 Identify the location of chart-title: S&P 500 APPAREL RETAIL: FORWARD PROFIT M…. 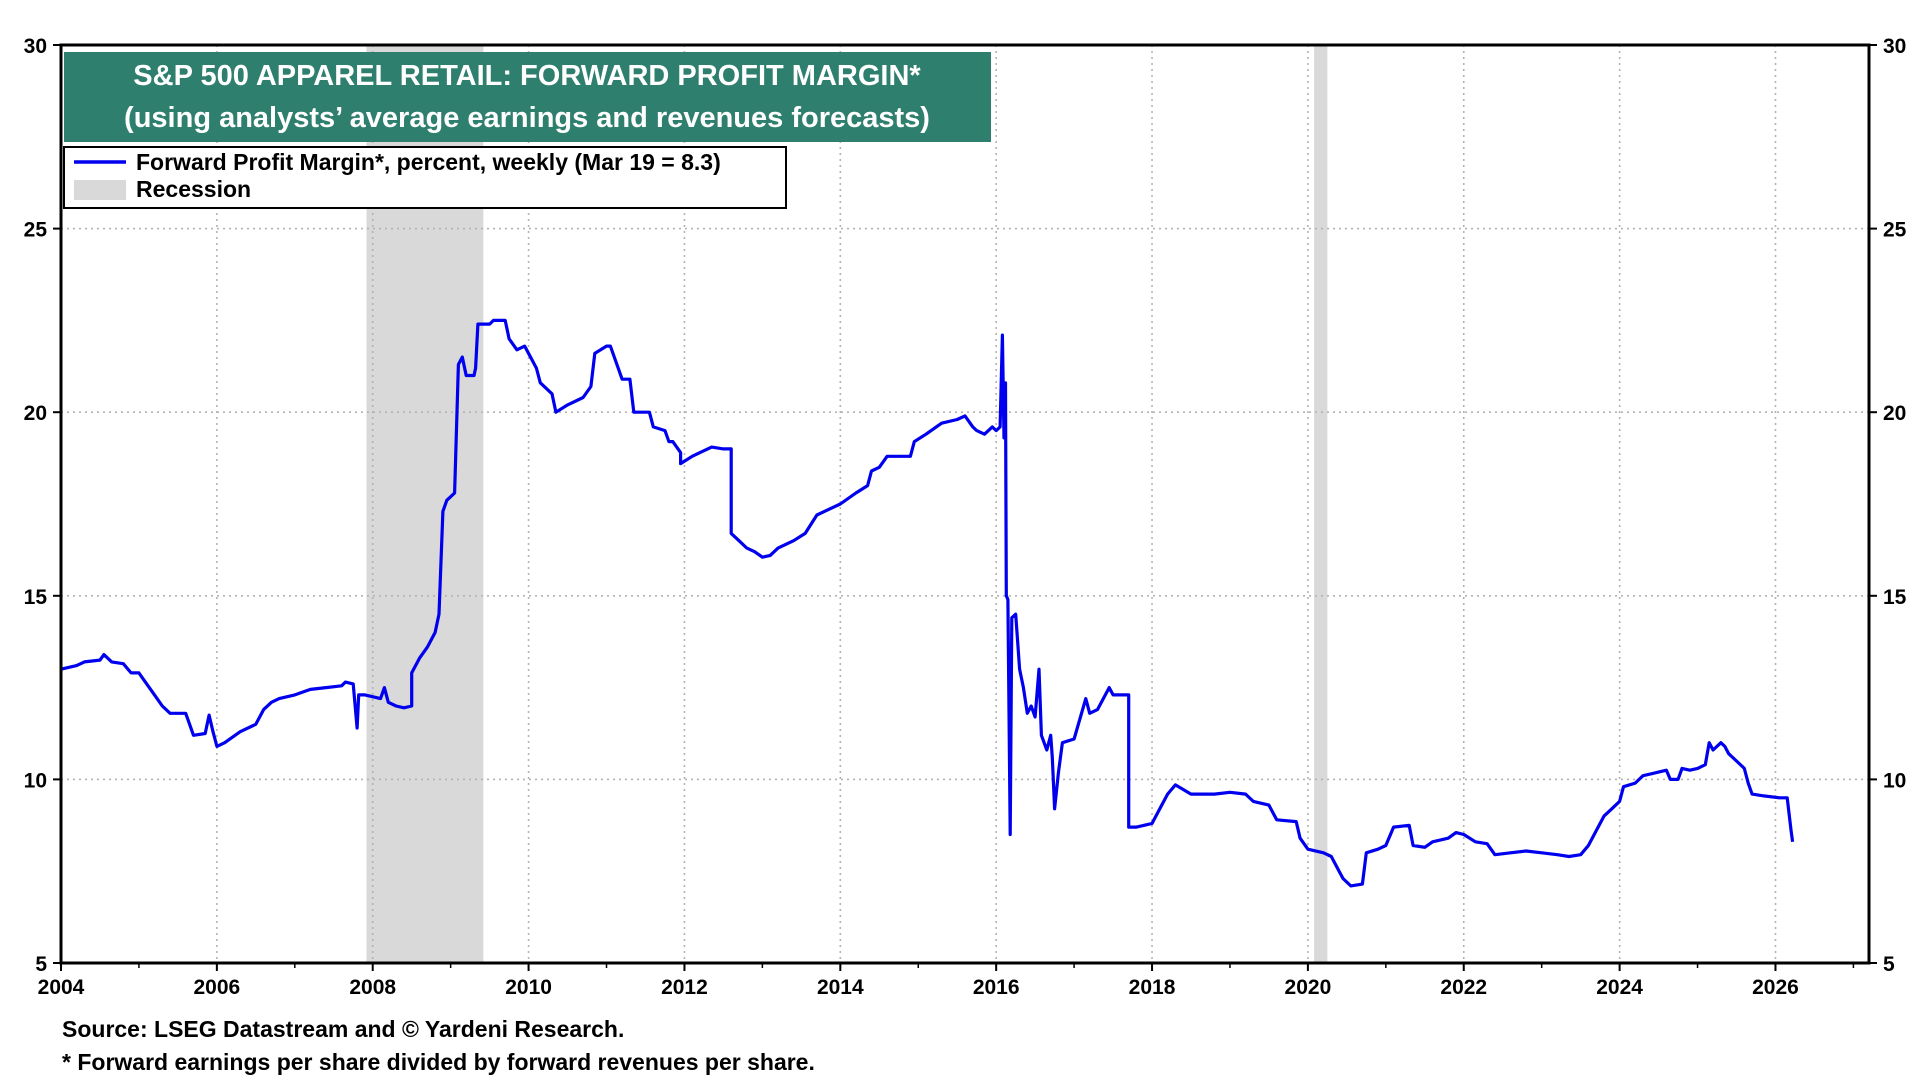
(527, 76).